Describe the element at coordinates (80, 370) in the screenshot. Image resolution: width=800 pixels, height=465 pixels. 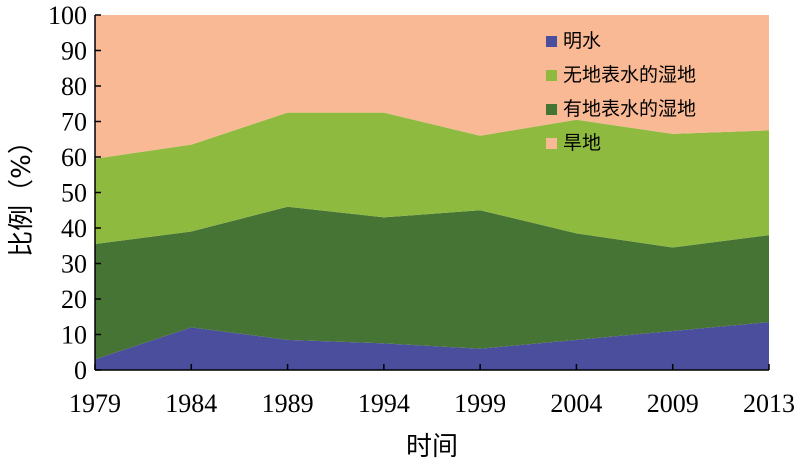
I see `y-tick-label: 0` at that location.